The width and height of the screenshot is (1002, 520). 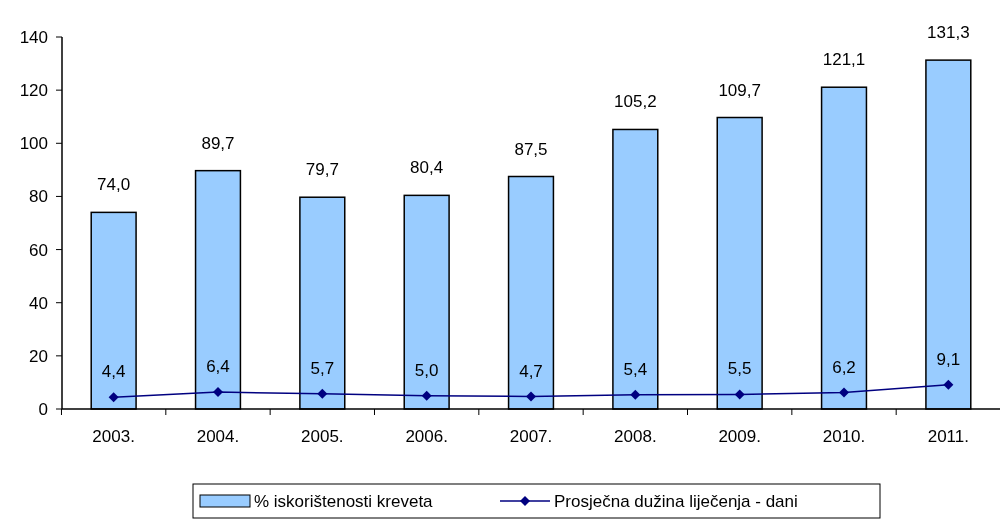 What do you see at coordinates (322, 436) in the screenshot?
I see `x-tick-label: 2005.` at bounding box center [322, 436].